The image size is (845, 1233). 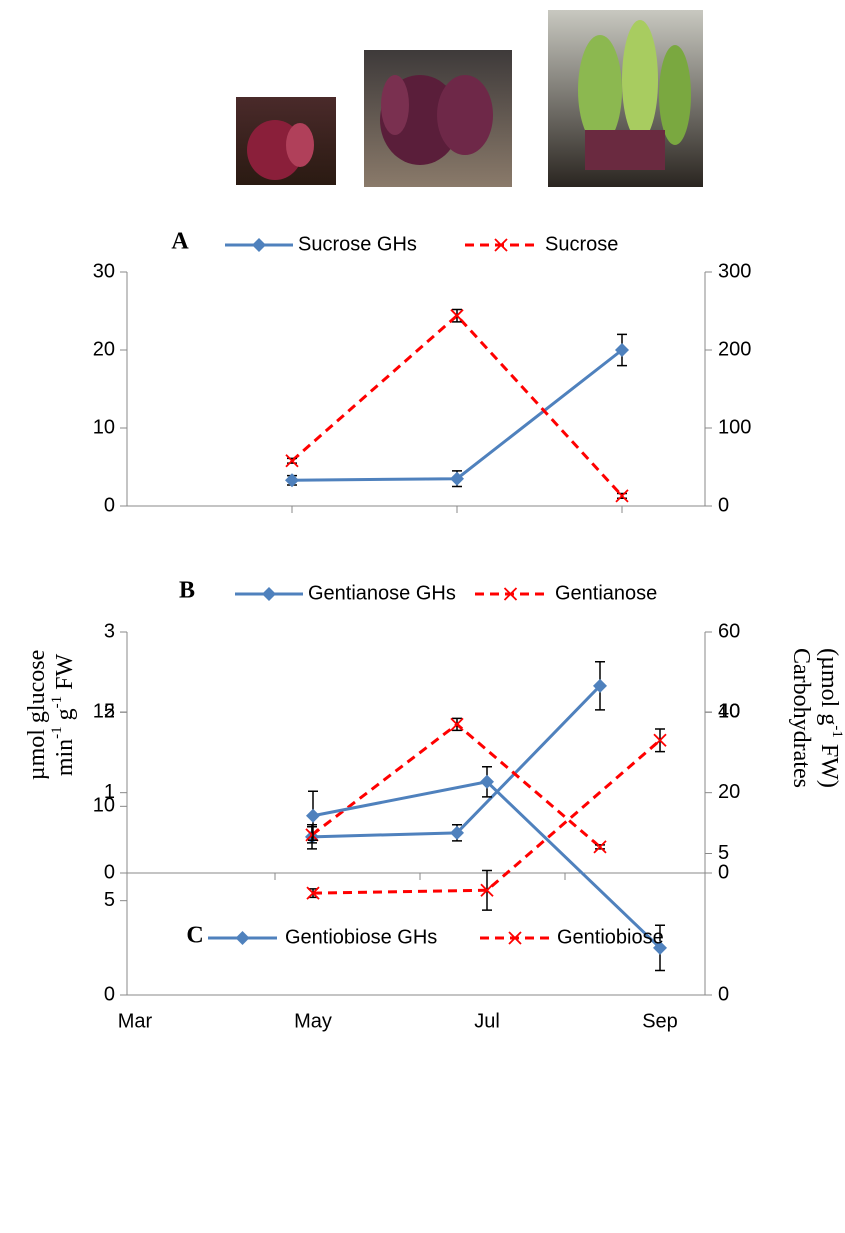 I want to click on axis-title: (µmol g-1 FW), so click(x=830, y=718).